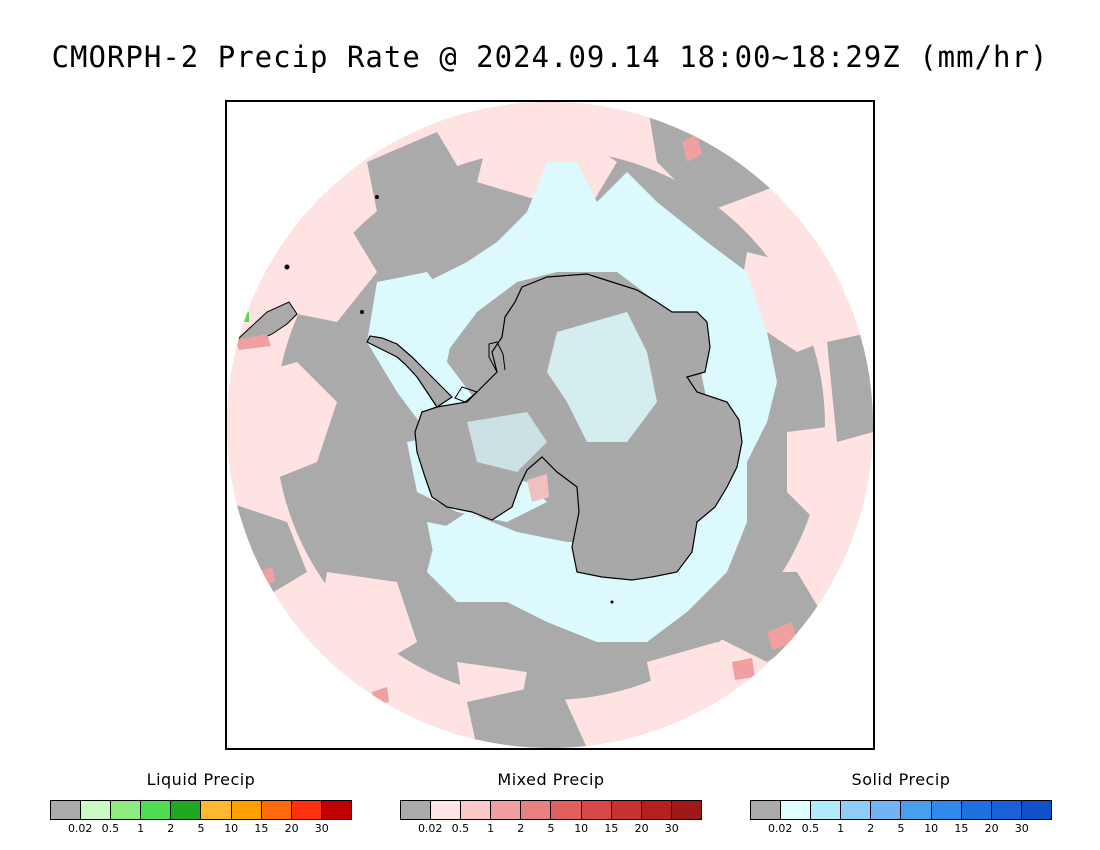 This screenshot has height=850, width=1100. I want to click on legend-title-solid: Solid Precip, so click(901, 779).